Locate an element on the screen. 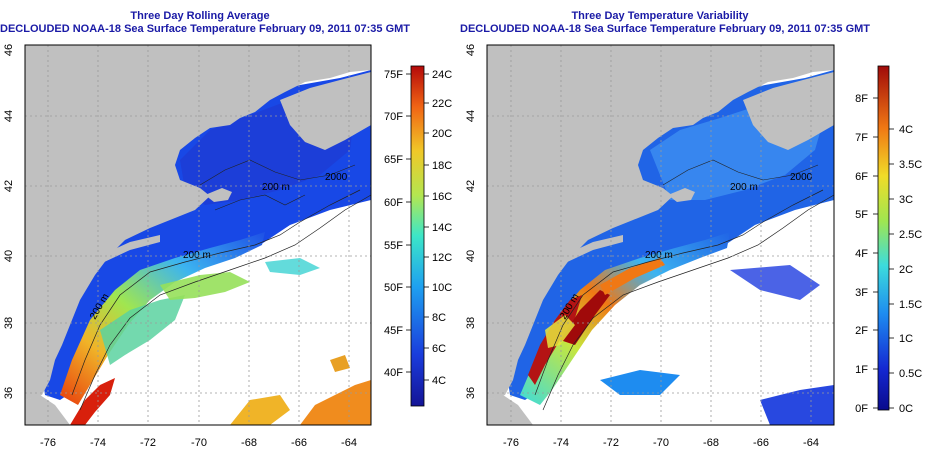  left-cb-f-label: 55F is located at coordinates (393, 246).